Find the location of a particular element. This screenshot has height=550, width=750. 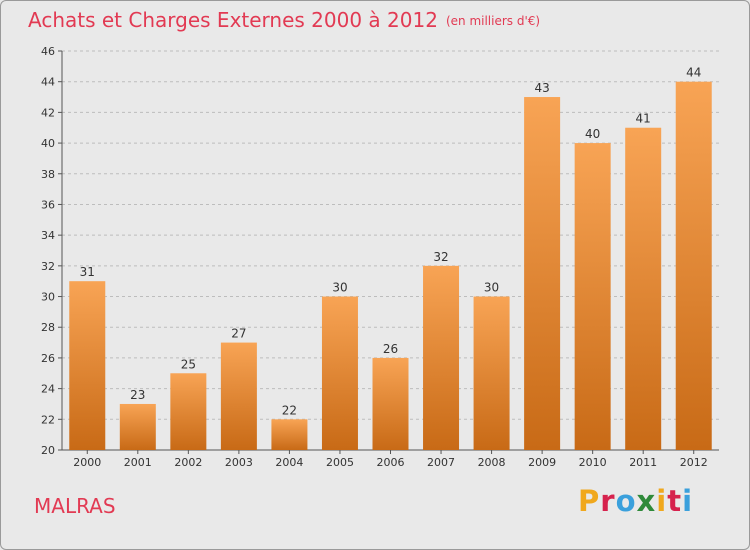

y-tick-label: 22 is located at coordinates (48, 419).